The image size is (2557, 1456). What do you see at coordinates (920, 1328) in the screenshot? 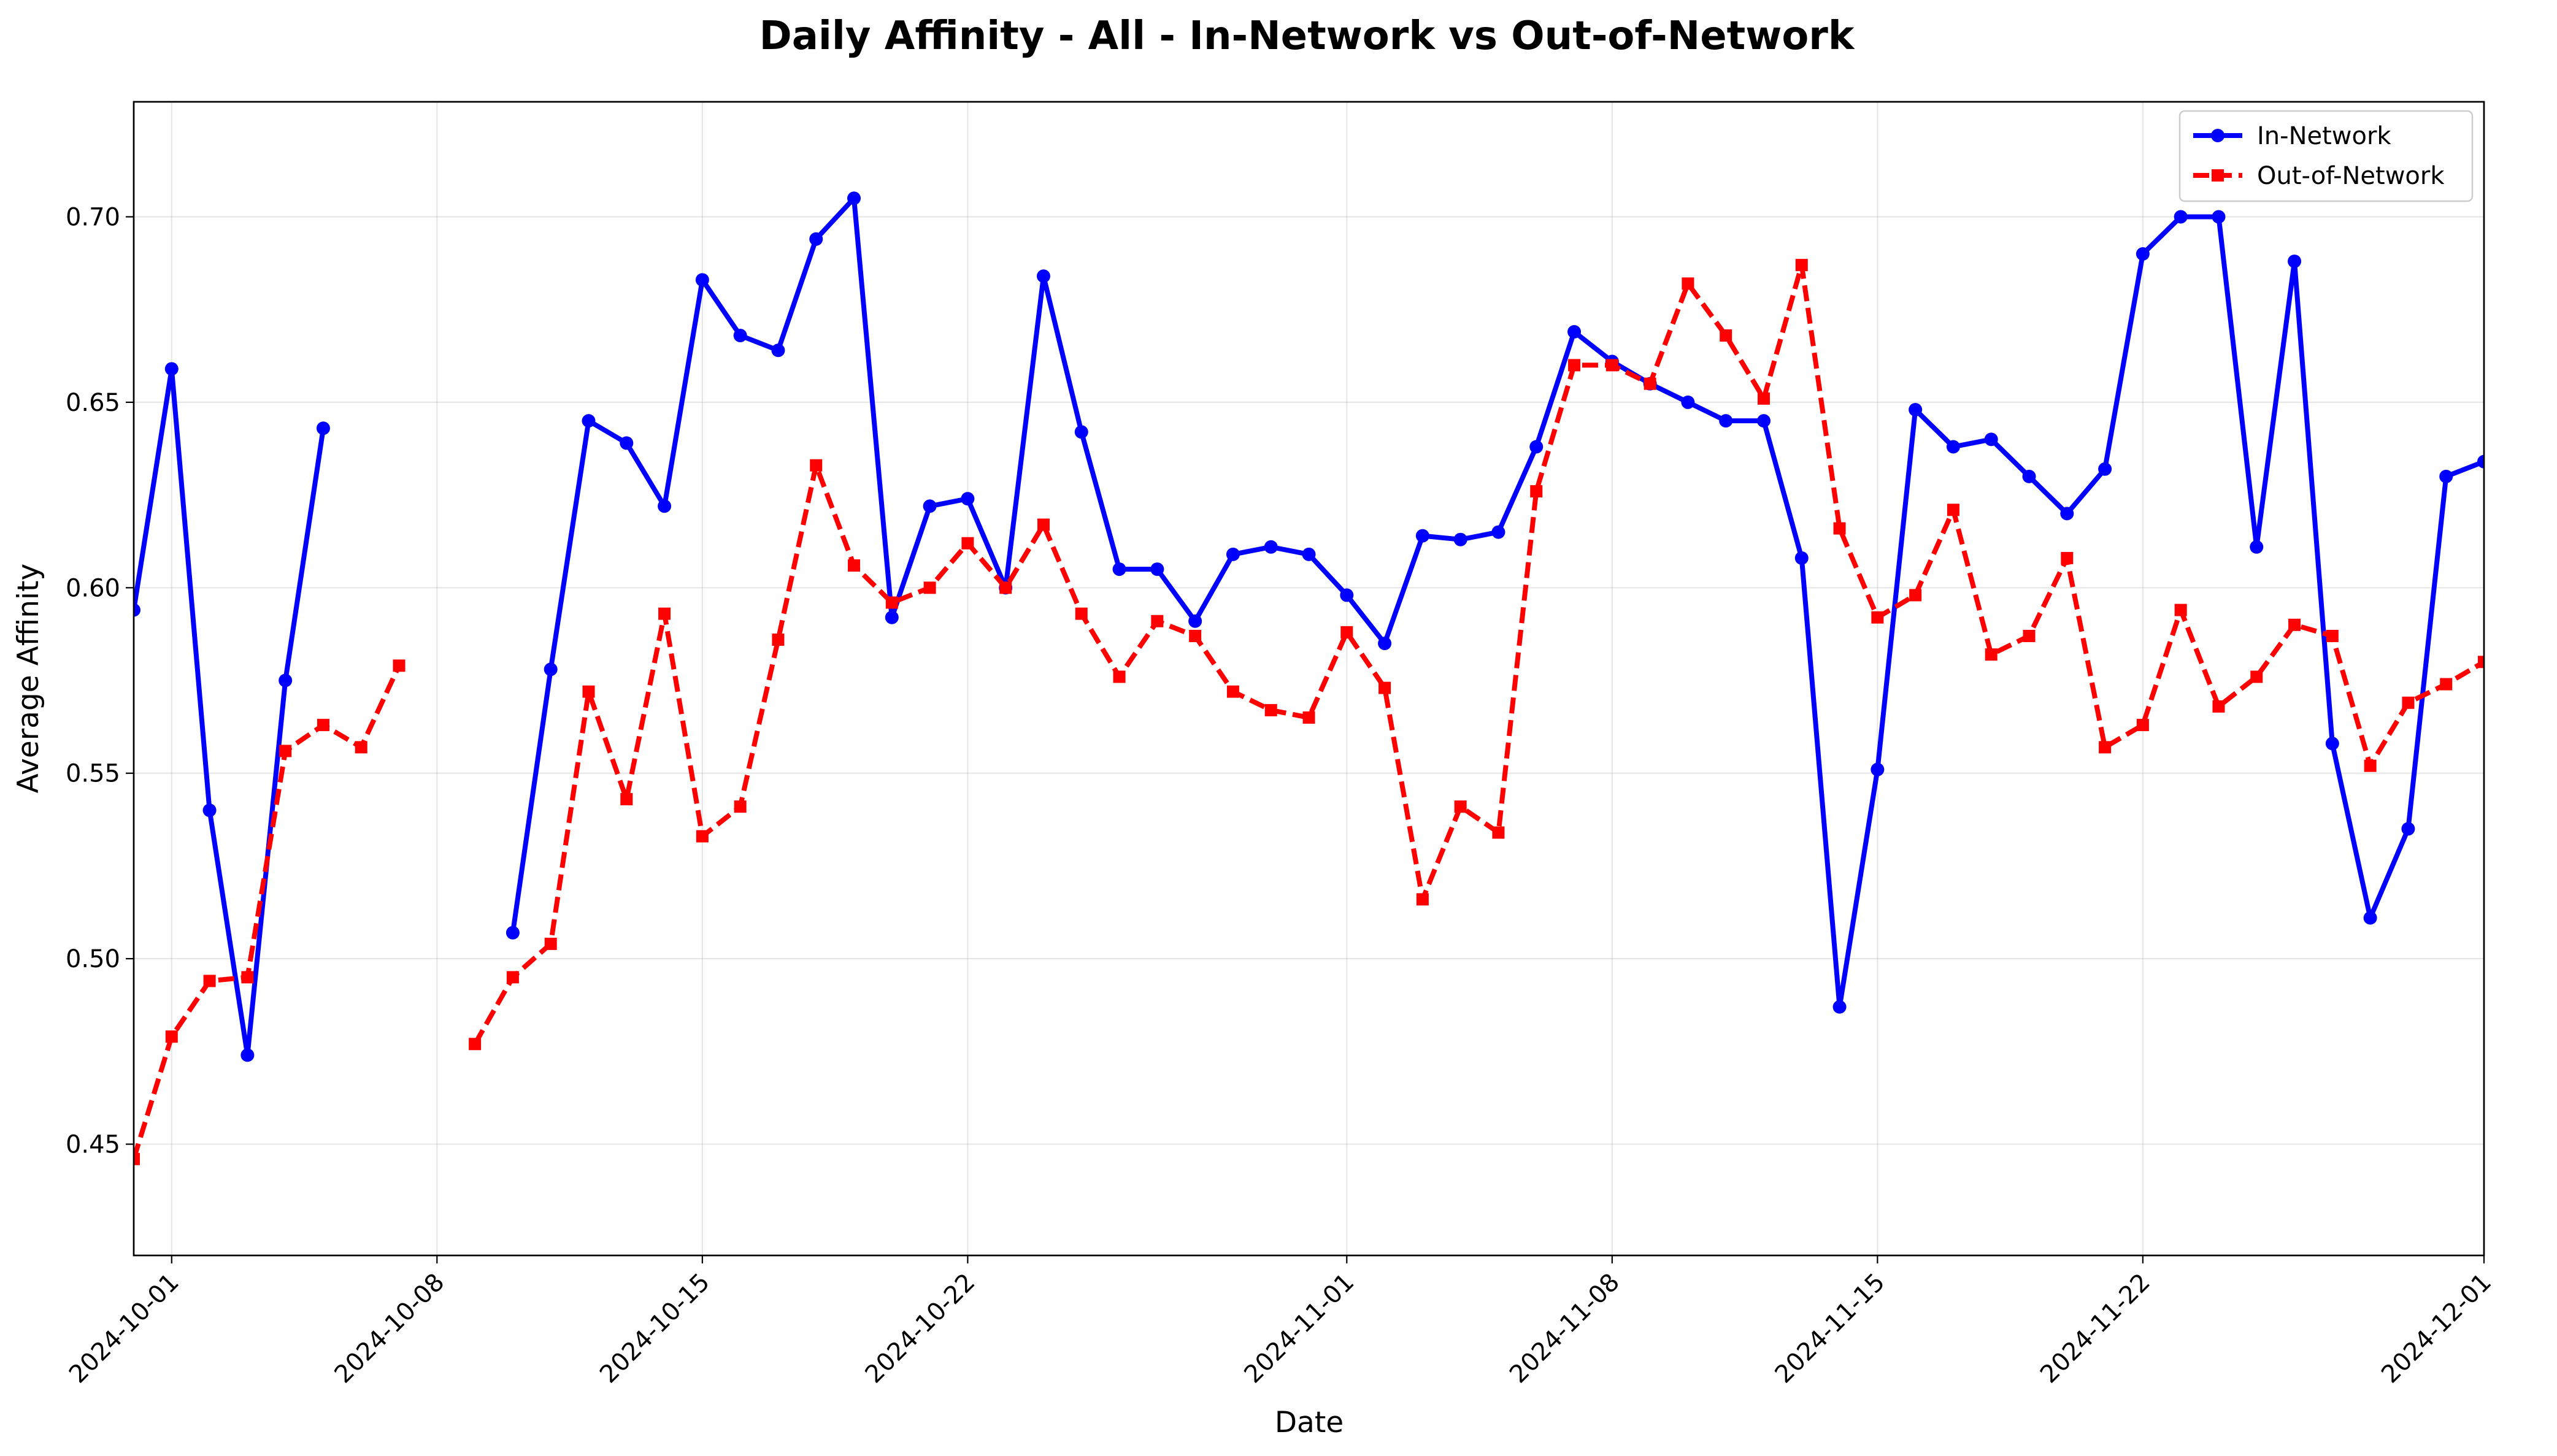
I see `x-tick-label: 2024-10-22` at bounding box center [920, 1328].